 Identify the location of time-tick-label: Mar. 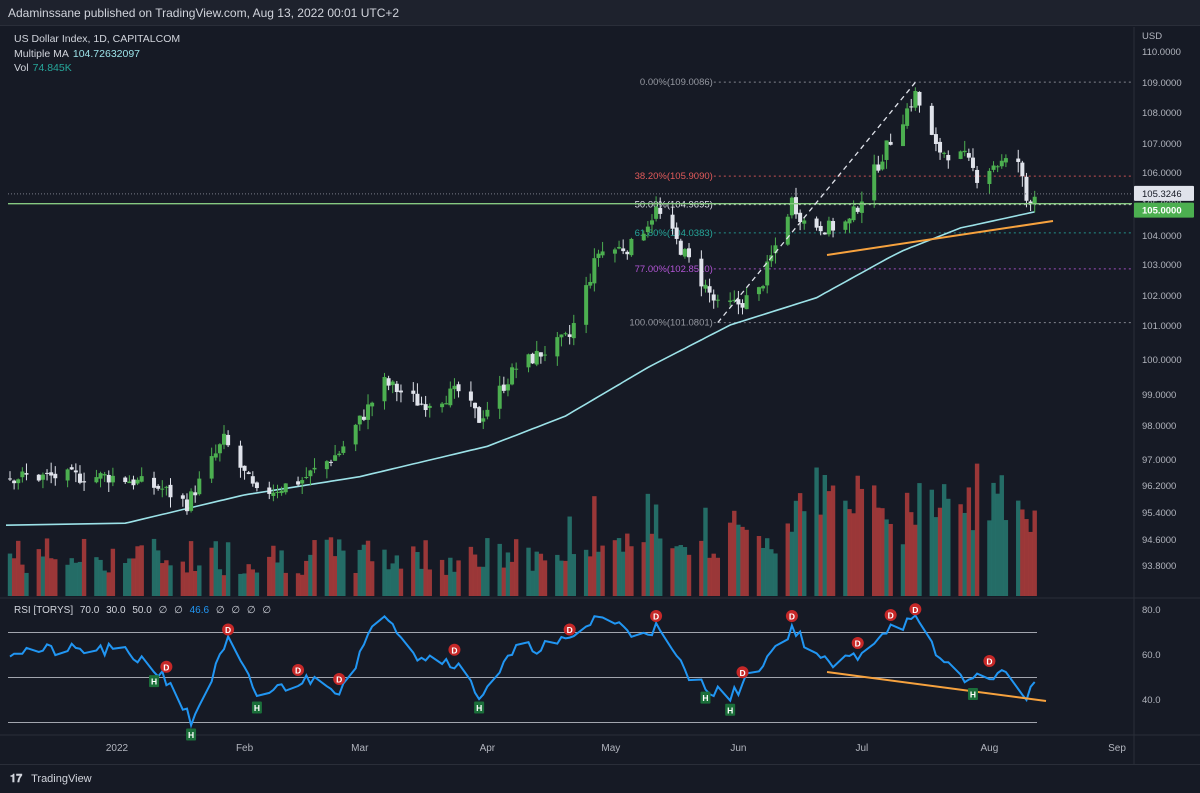
(360, 748).